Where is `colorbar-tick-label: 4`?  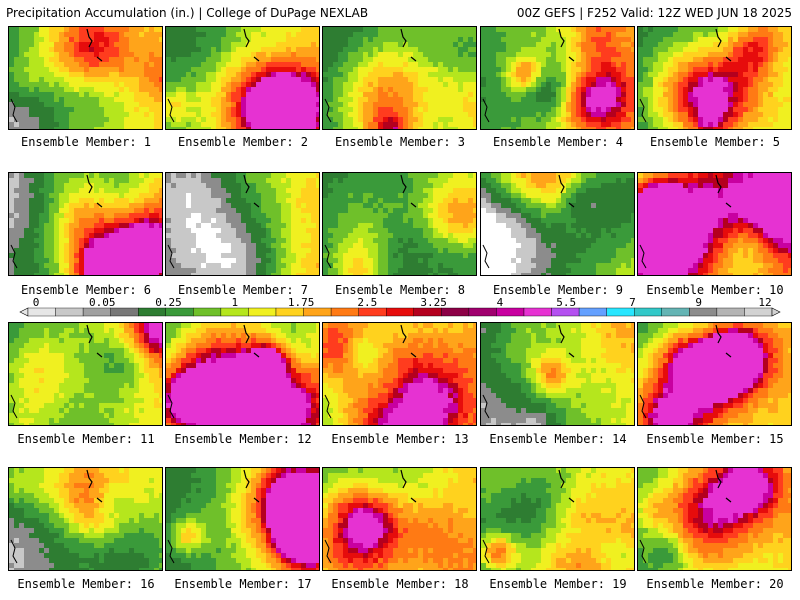
colorbar-tick-label: 4 is located at coordinates (500, 302).